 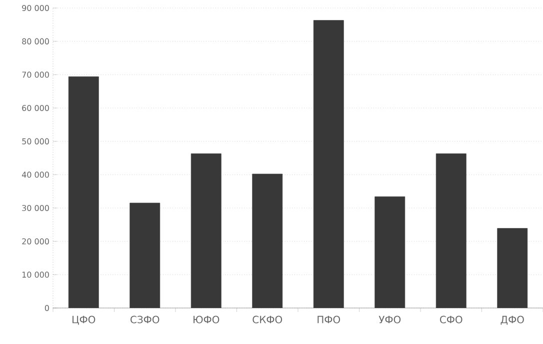 What do you see at coordinates (512, 320) in the screenshot?
I see `x-tick-label: ДФО` at bounding box center [512, 320].